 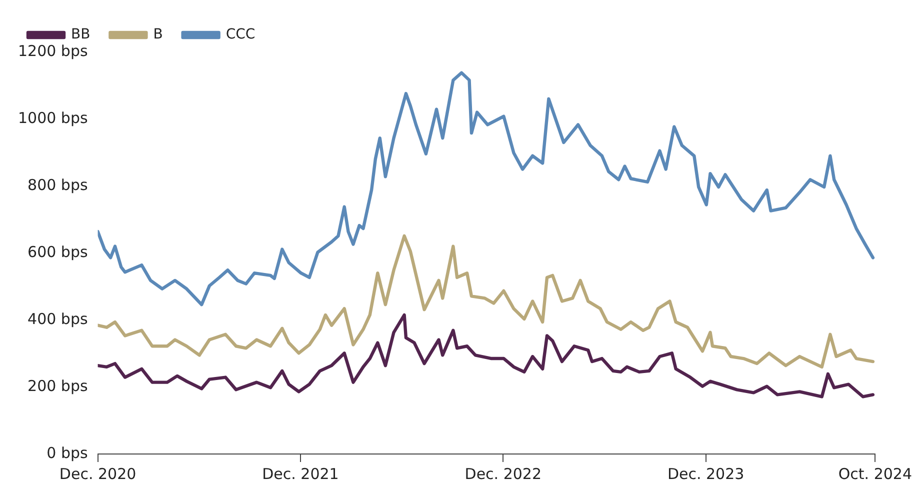 What do you see at coordinates (67, 453) in the screenshot?
I see `y-tick-label: 0 bps` at bounding box center [67, 453].